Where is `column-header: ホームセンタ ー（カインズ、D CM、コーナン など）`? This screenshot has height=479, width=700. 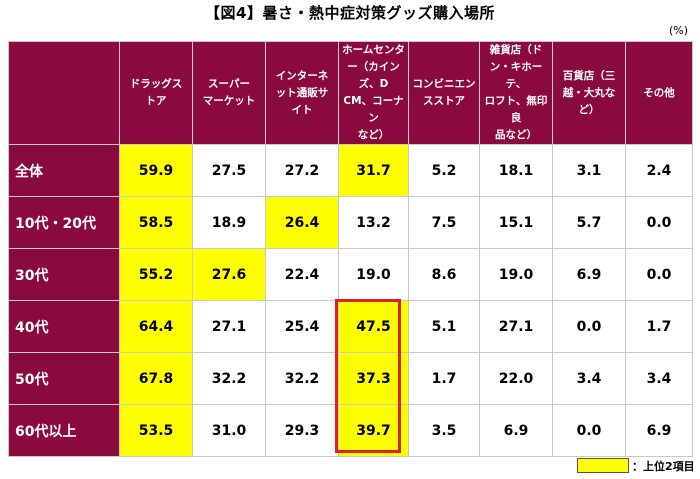 column-header: ホームセンタ ー（カインズ、D CM、コーナン など） is located at coordinates (373, 93).